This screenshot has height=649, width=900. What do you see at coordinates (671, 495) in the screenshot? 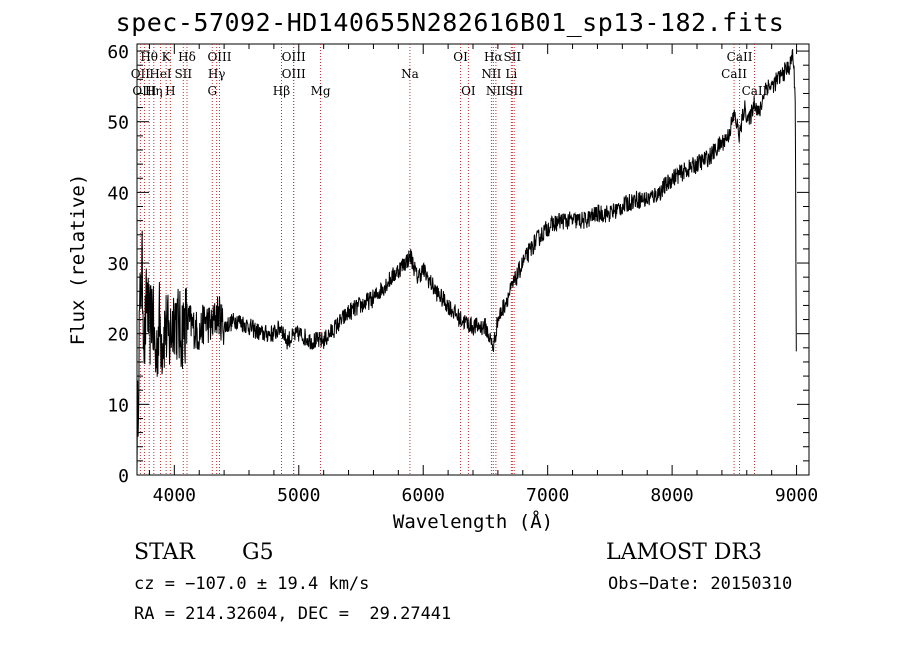
I see `x-tick-label: 8000` at bounding box center [671, 495].